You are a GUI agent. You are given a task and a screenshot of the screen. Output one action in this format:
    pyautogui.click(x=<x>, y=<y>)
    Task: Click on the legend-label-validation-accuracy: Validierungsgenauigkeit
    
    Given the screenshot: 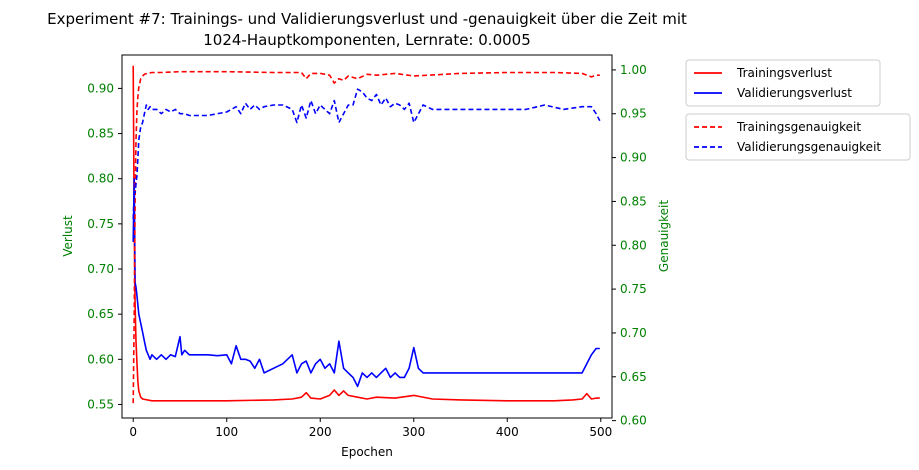 What is the action you would take?
    pyautogui.click(x=809, y=147)
    